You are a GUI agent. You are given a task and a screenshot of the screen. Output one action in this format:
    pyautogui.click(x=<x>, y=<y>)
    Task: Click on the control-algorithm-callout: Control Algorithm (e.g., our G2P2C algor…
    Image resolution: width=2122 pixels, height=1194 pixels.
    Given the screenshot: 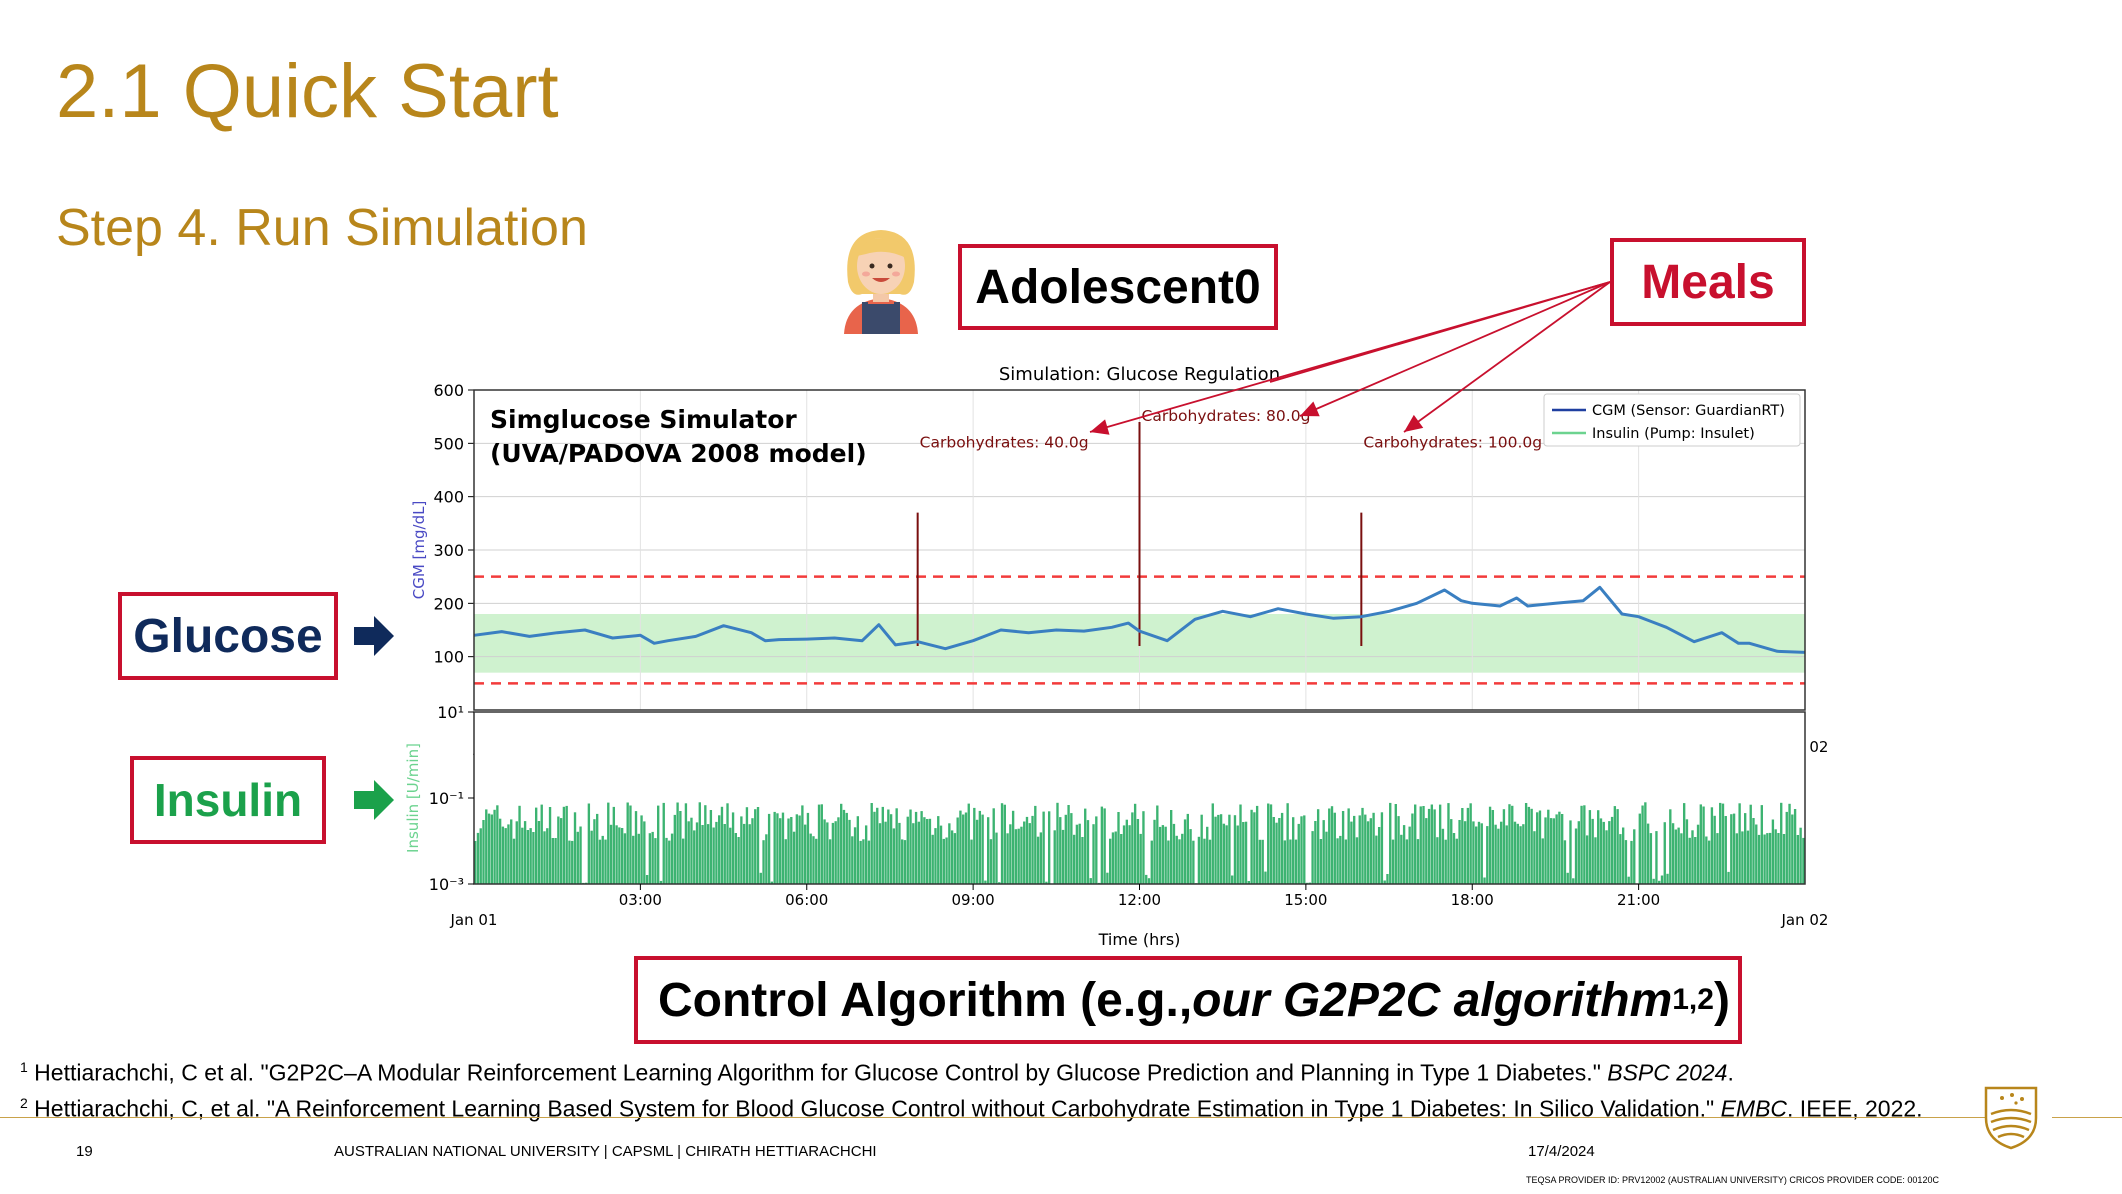 What is the action you would take?
    pyautogui.click(x=1188, y=1000)
    